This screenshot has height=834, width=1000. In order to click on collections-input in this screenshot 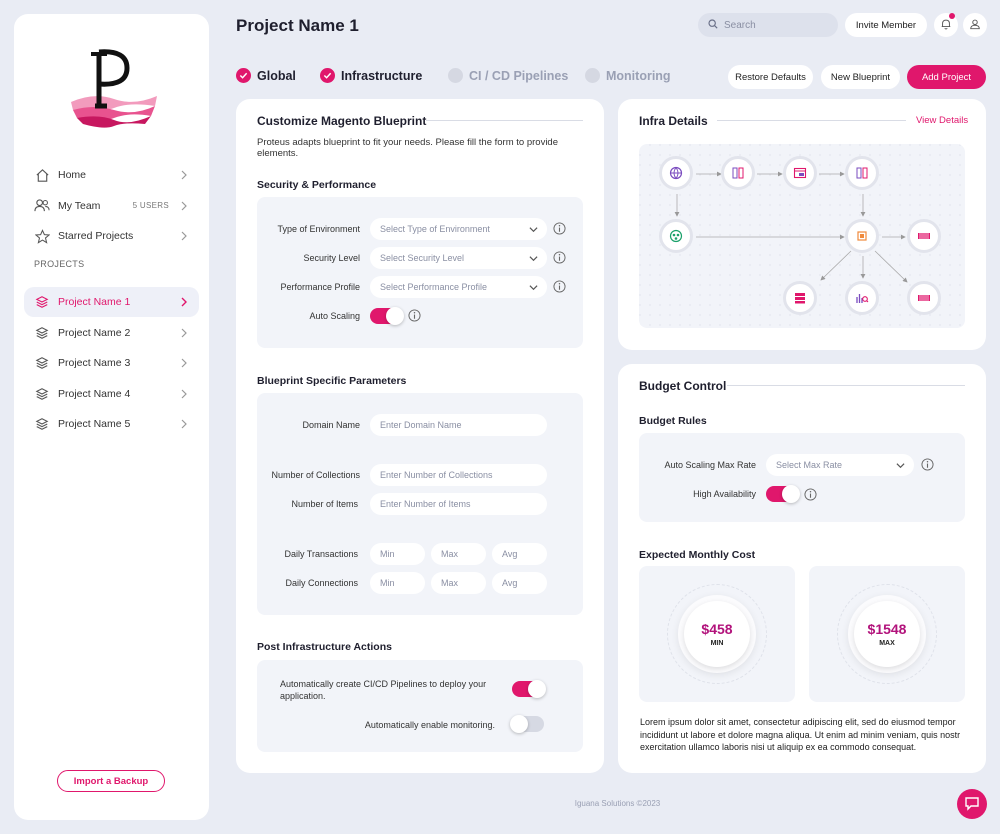, I will do `click(458, 475)`.